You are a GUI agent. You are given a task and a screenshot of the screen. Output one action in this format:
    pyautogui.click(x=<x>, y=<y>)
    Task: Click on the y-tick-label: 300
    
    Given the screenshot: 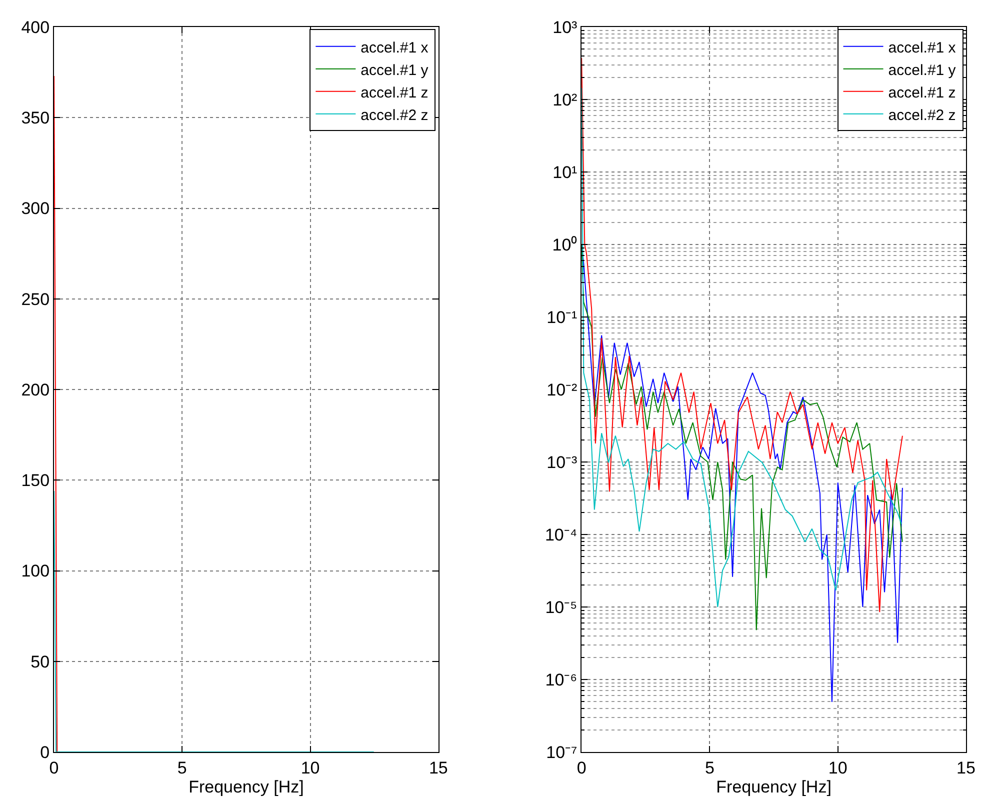 What is the action you would take?
    pyautogui.click(x=35, y=208)
    